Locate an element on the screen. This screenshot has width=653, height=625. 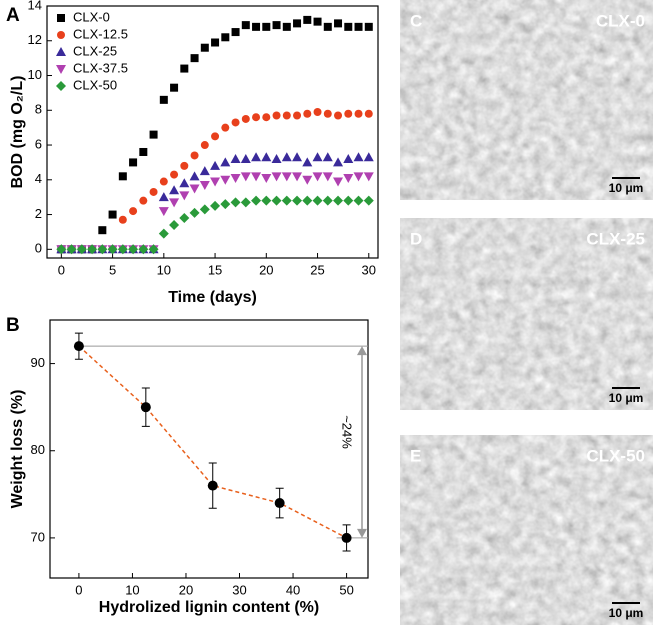
image-label: CLX-0 is located at coordinates (620, 20).